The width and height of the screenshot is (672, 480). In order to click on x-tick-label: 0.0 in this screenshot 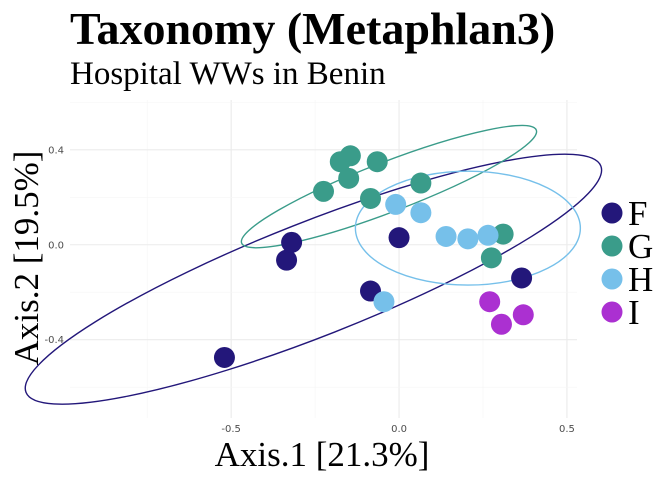, I will do `click(399, 429)`.